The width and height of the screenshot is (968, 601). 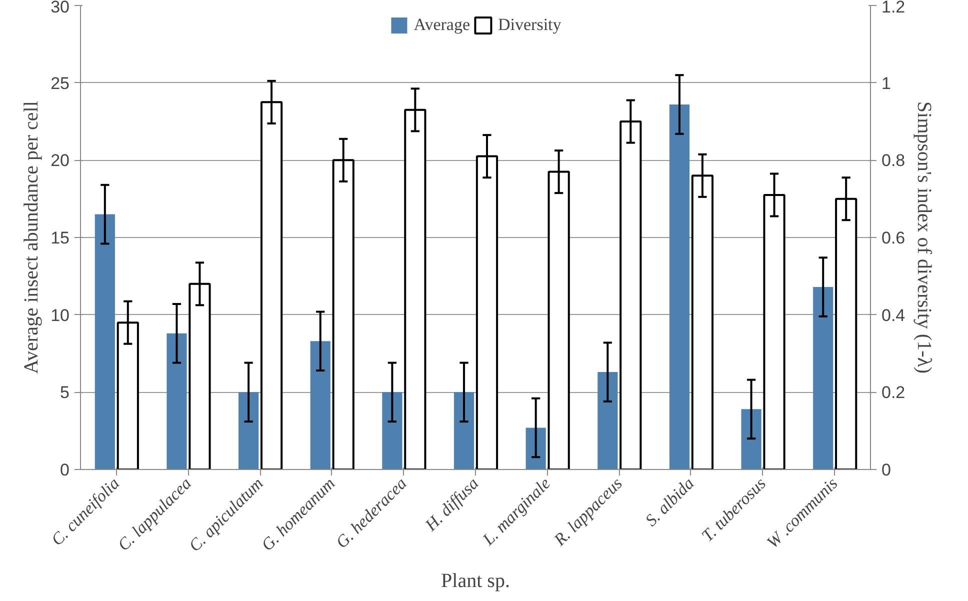 I want to click on y2-axis-title: Simpson's index of diversity (1-λ), so click(x=924, y=237).